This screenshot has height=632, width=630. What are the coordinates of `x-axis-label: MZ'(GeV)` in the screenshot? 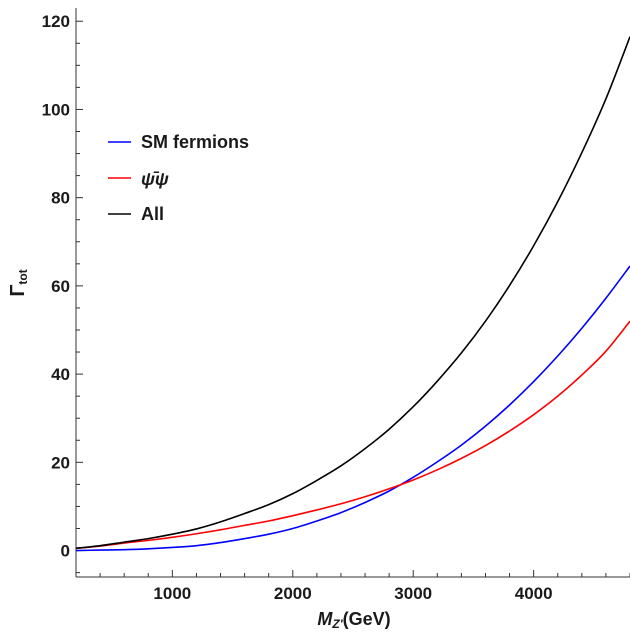 It's located at (353, 620).